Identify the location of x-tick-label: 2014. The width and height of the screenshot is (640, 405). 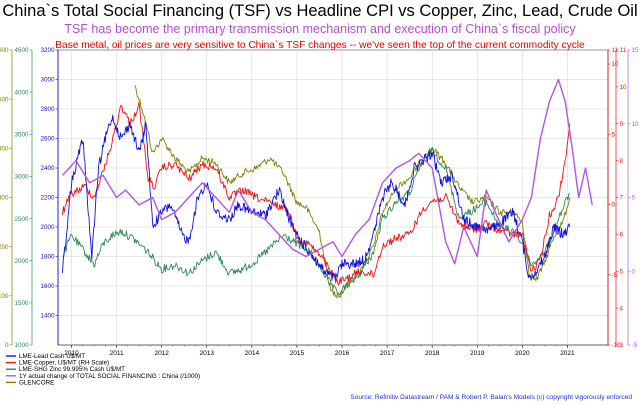
(252, 353).